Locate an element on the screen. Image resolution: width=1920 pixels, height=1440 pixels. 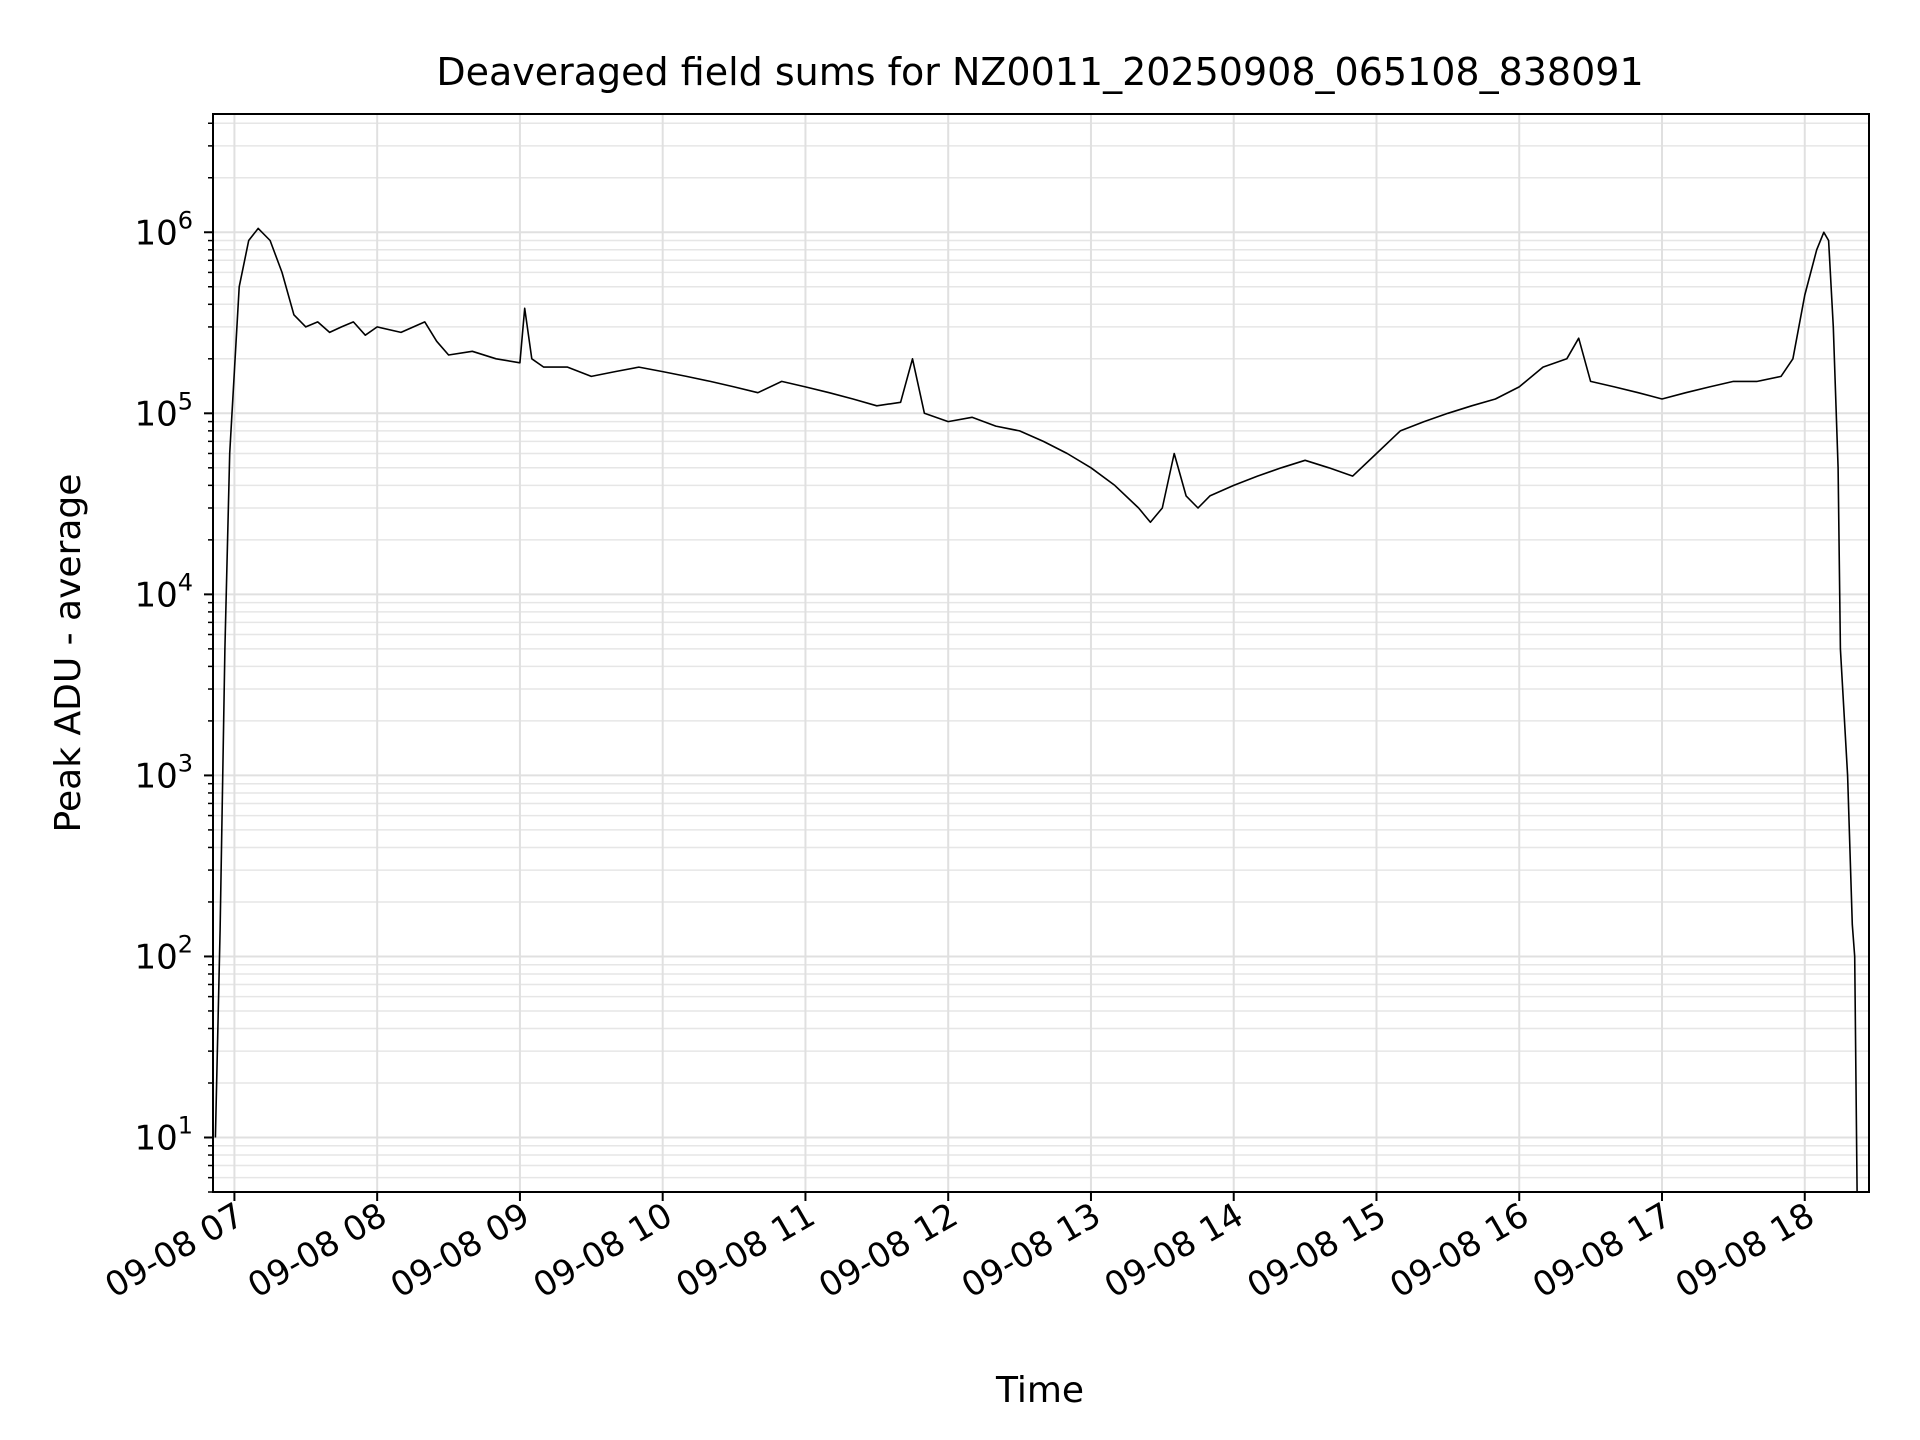
y-tick-label: 10⁶ is located at coordinates (163, 229).